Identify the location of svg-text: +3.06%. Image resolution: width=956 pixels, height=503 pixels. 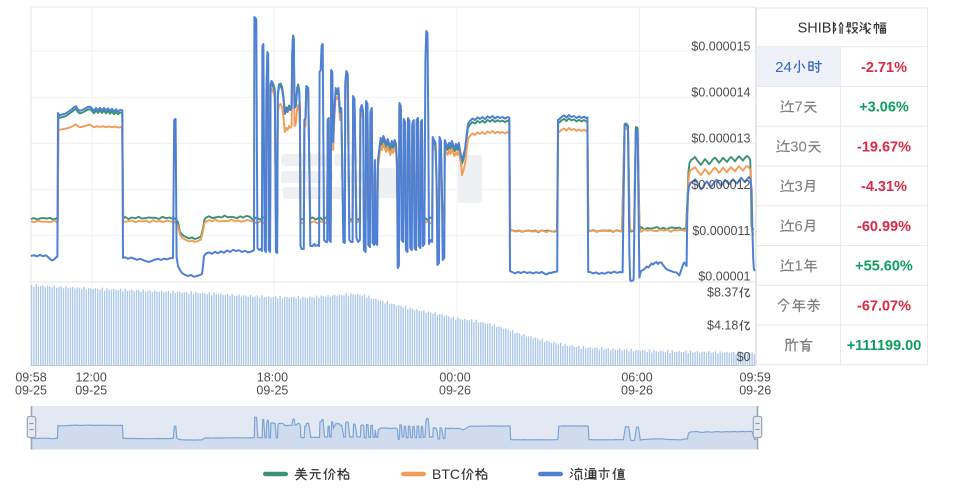
(884, 108).